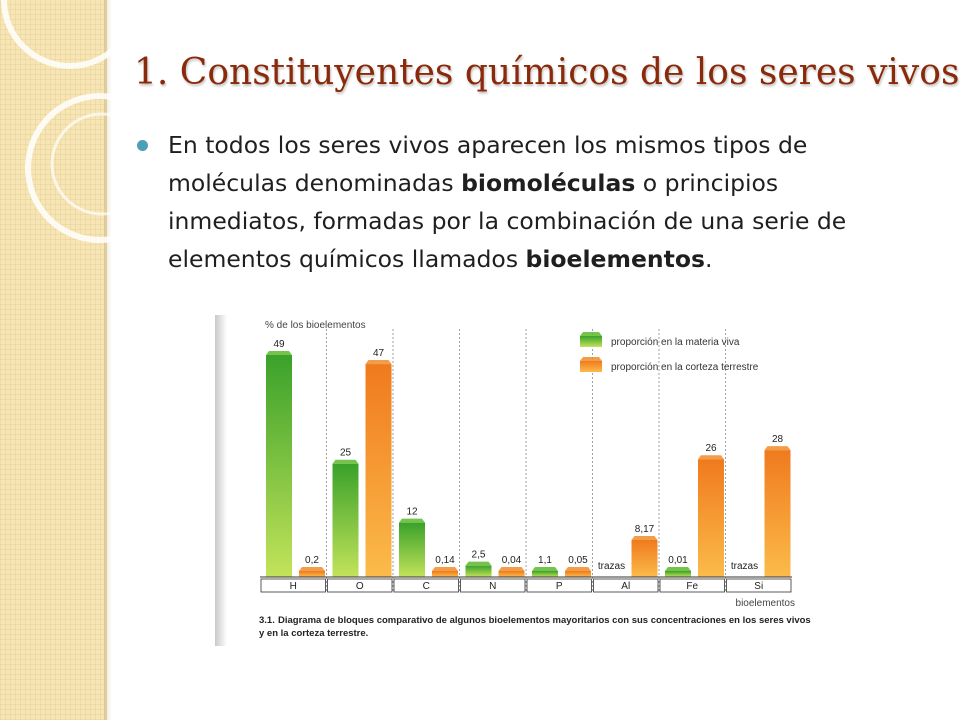 The width and height of the screenshot is (960, 720). Describe the element at coordinates (479, 555) in the screenshot. I see `data-label: 2,5` at that location.